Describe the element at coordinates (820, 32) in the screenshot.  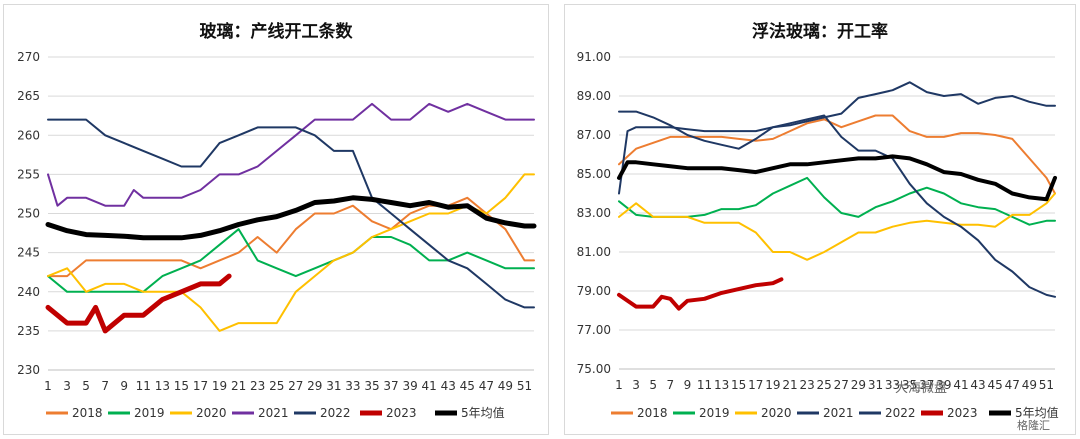
I see `right-chart-title: 浮法玻璃：开工率` at that location.